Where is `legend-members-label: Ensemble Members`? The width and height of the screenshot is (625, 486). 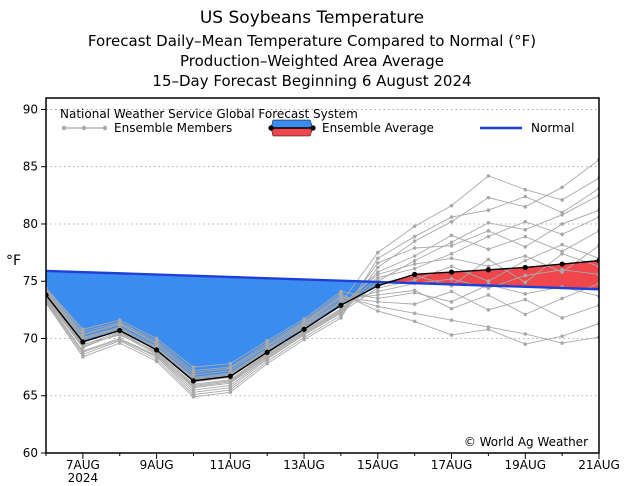
legend-members-label: Ensemble Members is located at coordinates (173, 128).